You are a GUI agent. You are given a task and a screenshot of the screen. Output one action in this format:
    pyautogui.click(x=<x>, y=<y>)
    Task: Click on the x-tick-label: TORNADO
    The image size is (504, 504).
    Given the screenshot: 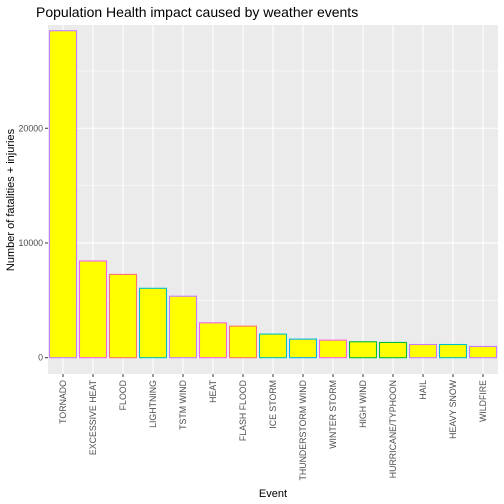 What is the action you would take?
    pyautogui.click(x=63, y=402)
    